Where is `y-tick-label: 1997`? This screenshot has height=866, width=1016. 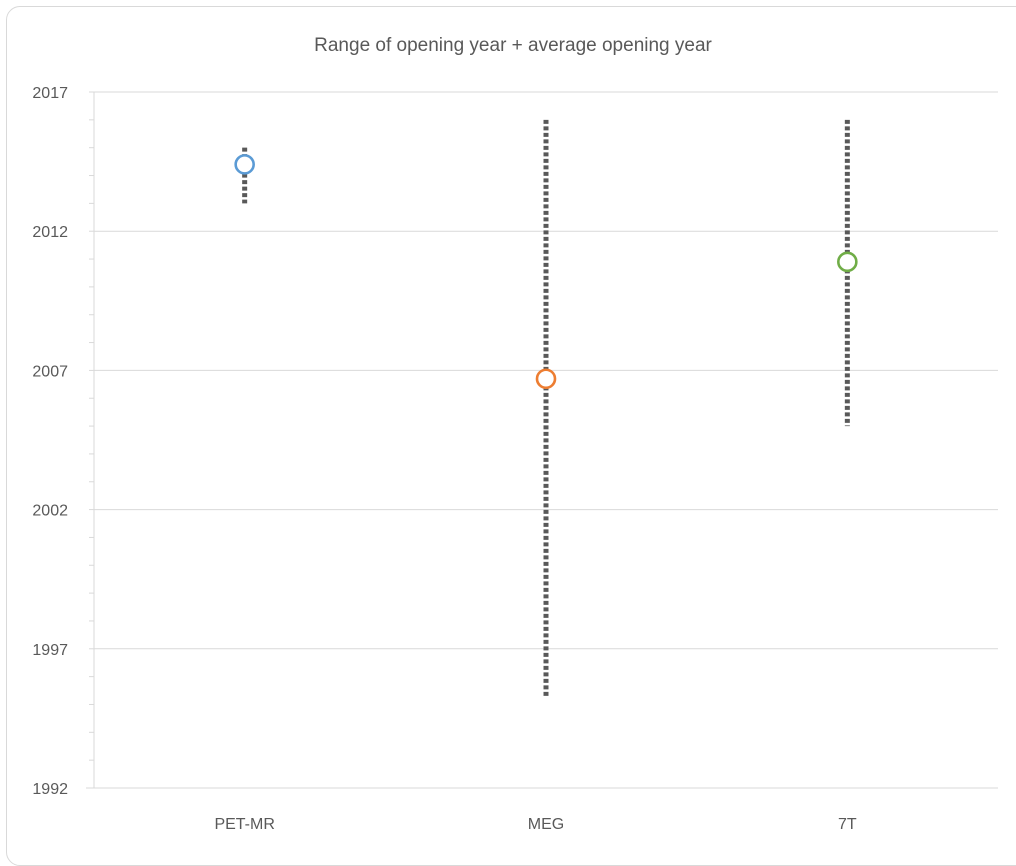 y-tick-label: 1997 is located at coordinates (50, 650).